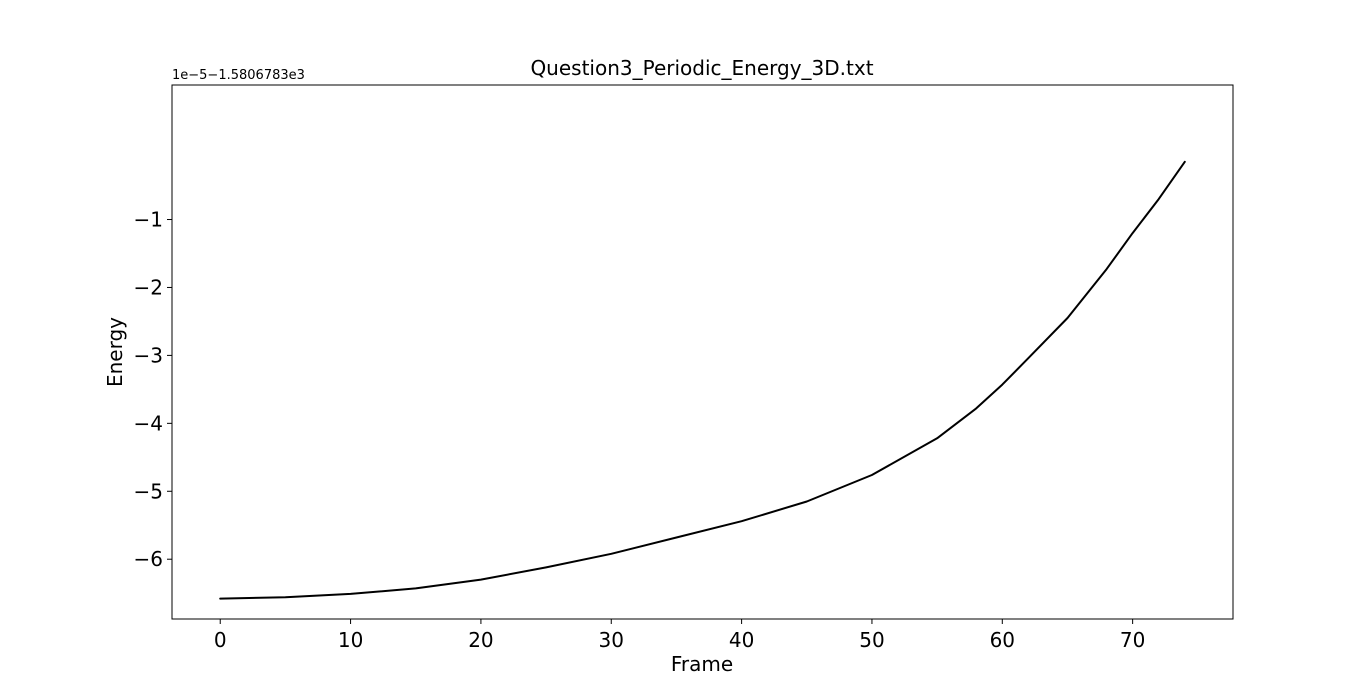  Describe the element at coordinates (238, 75) in the screenshot. I see `y-axis-offset-text: 1e−5−1.5806783e3` at that location.